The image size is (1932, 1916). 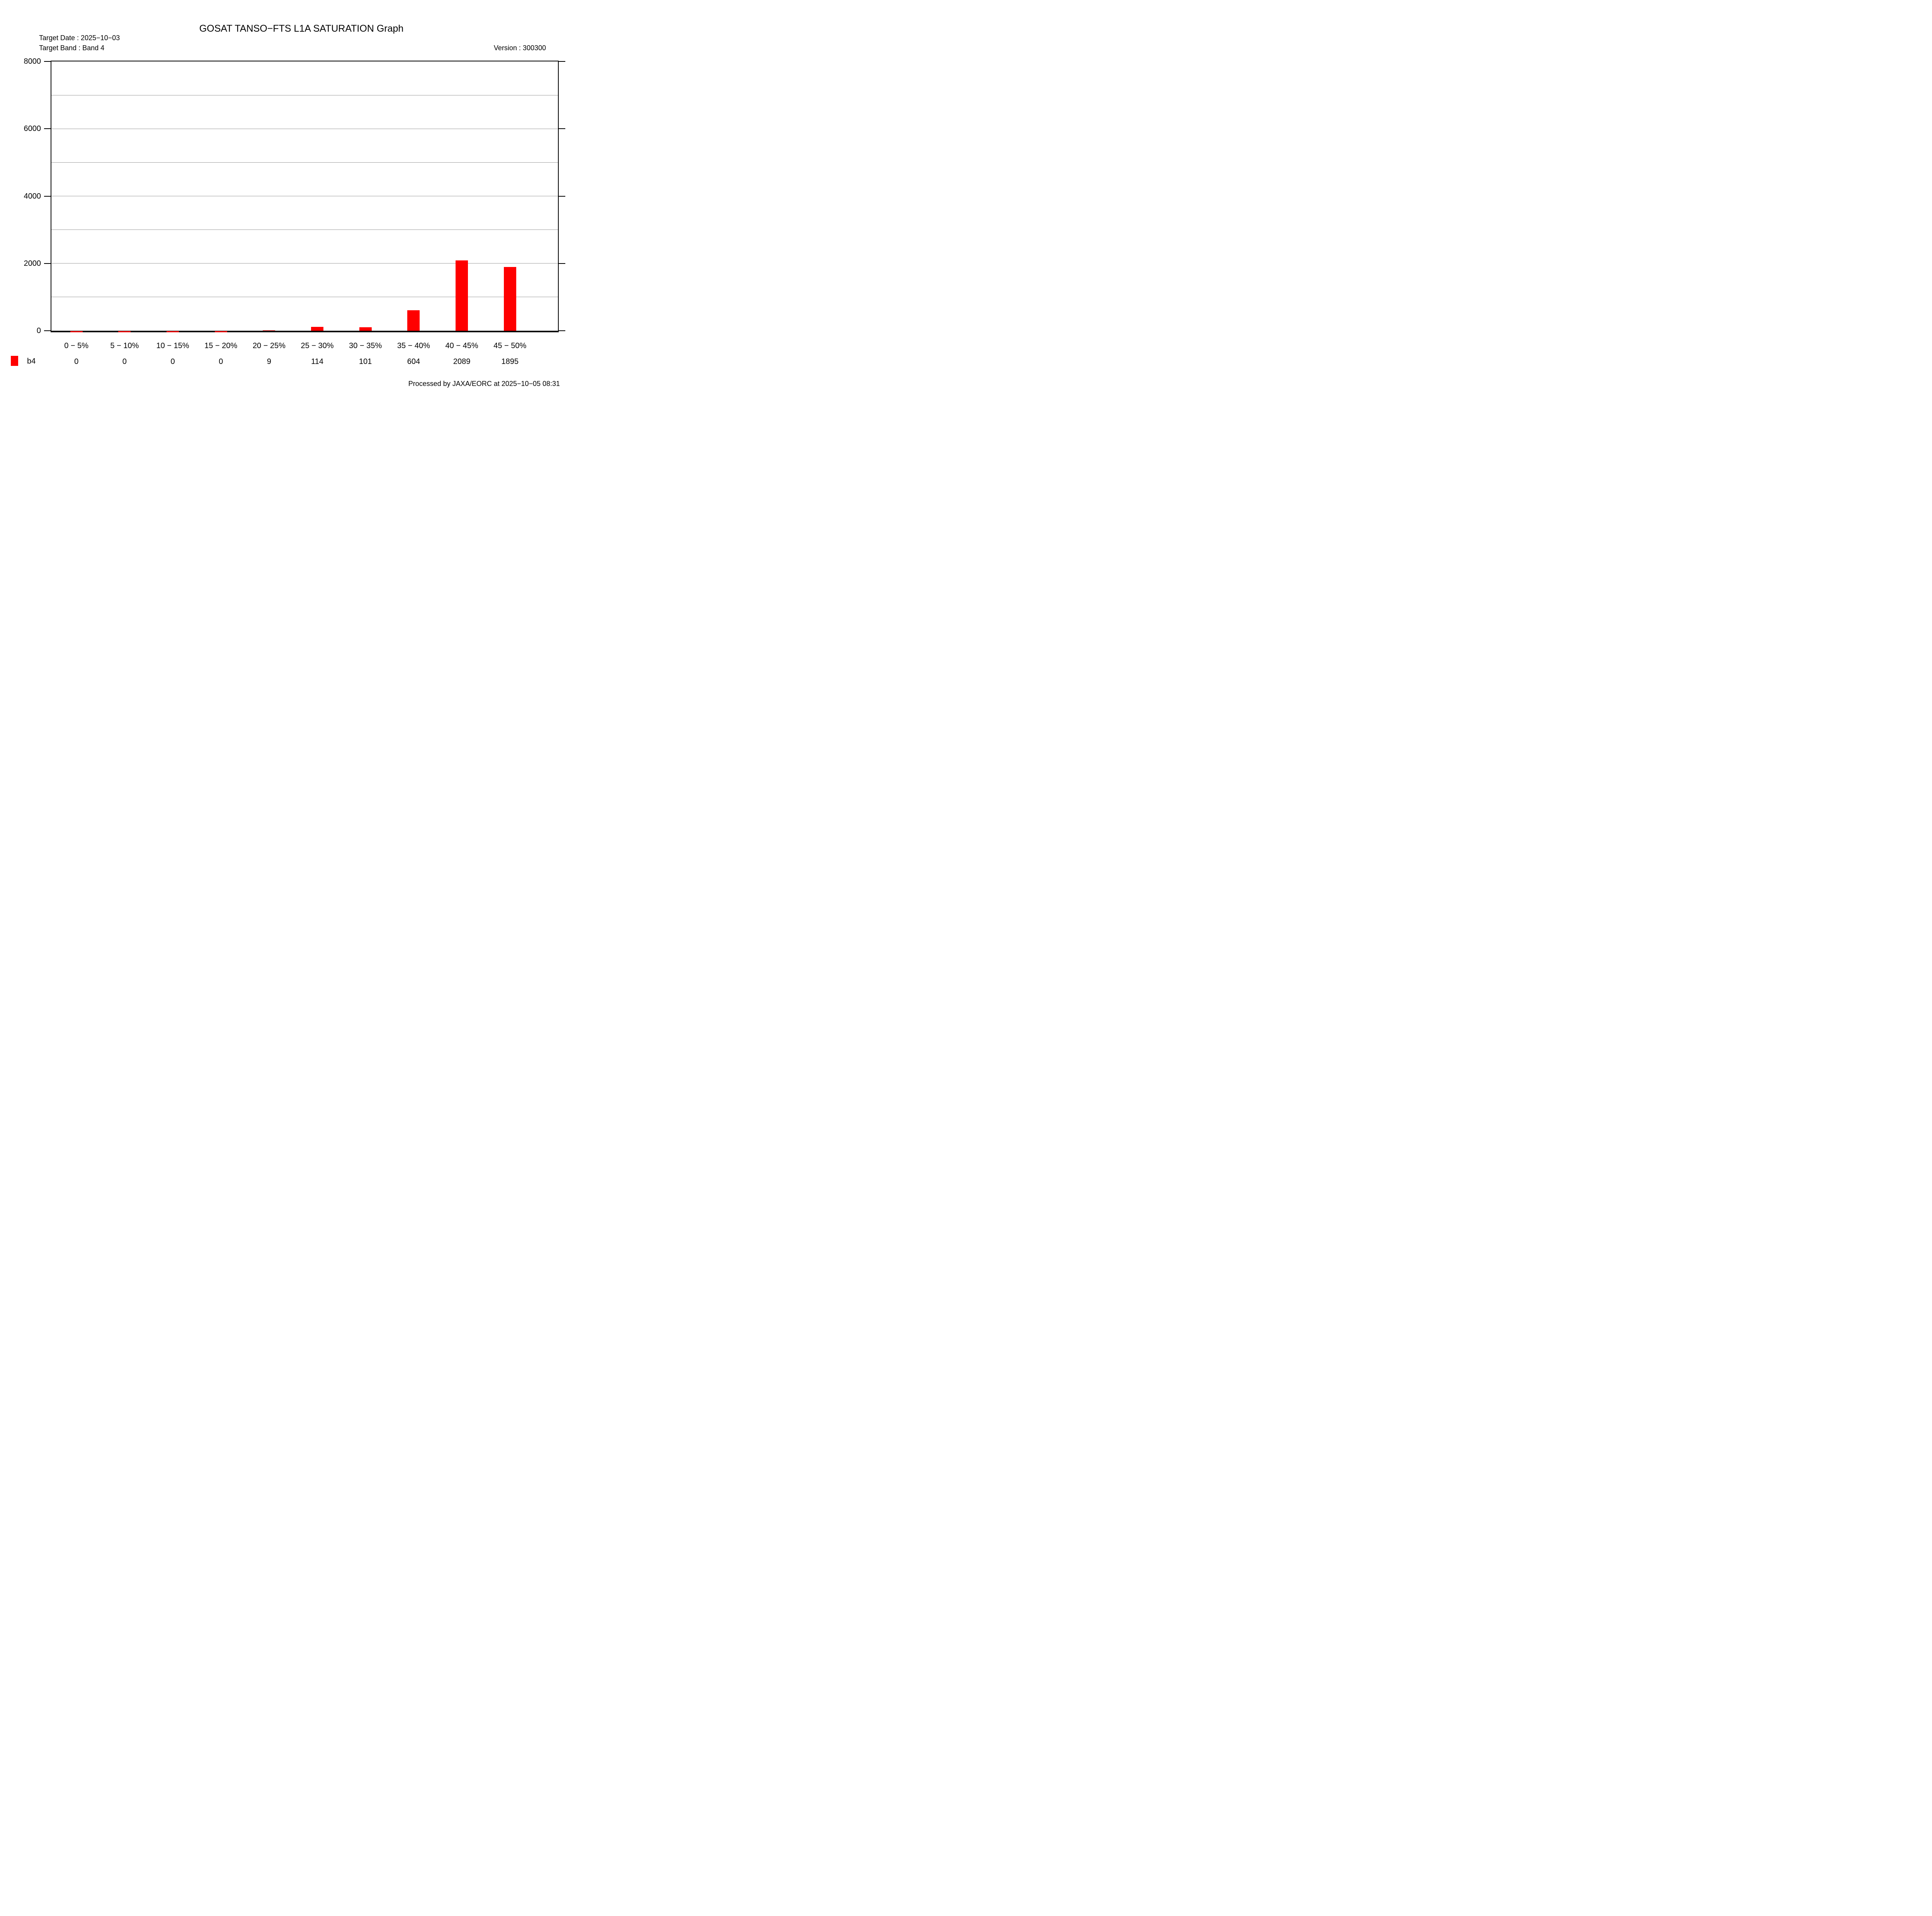 I want to click on category-label: 30 − 35%, so click(x=365, y=346).